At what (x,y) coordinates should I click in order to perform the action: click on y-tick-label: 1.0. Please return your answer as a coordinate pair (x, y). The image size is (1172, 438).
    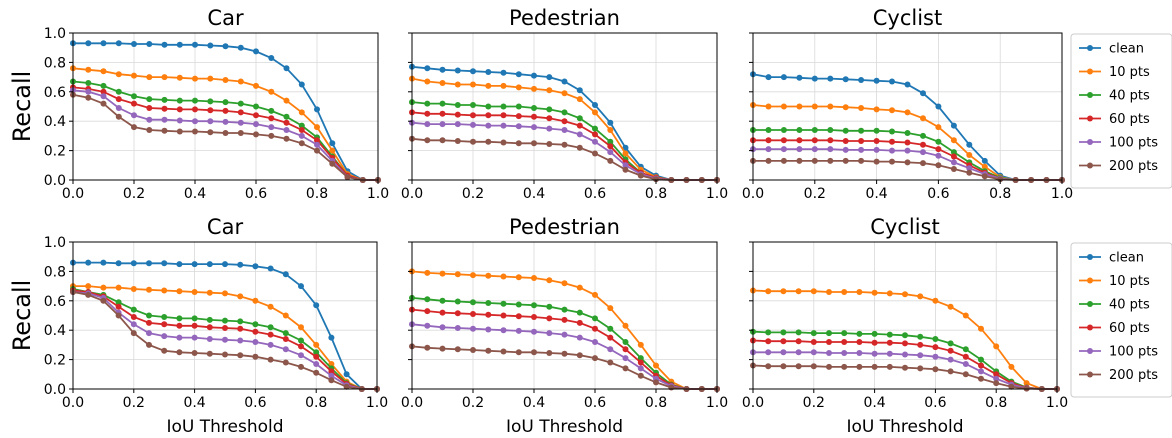
    Looking at the image, I should click on (55, 243).